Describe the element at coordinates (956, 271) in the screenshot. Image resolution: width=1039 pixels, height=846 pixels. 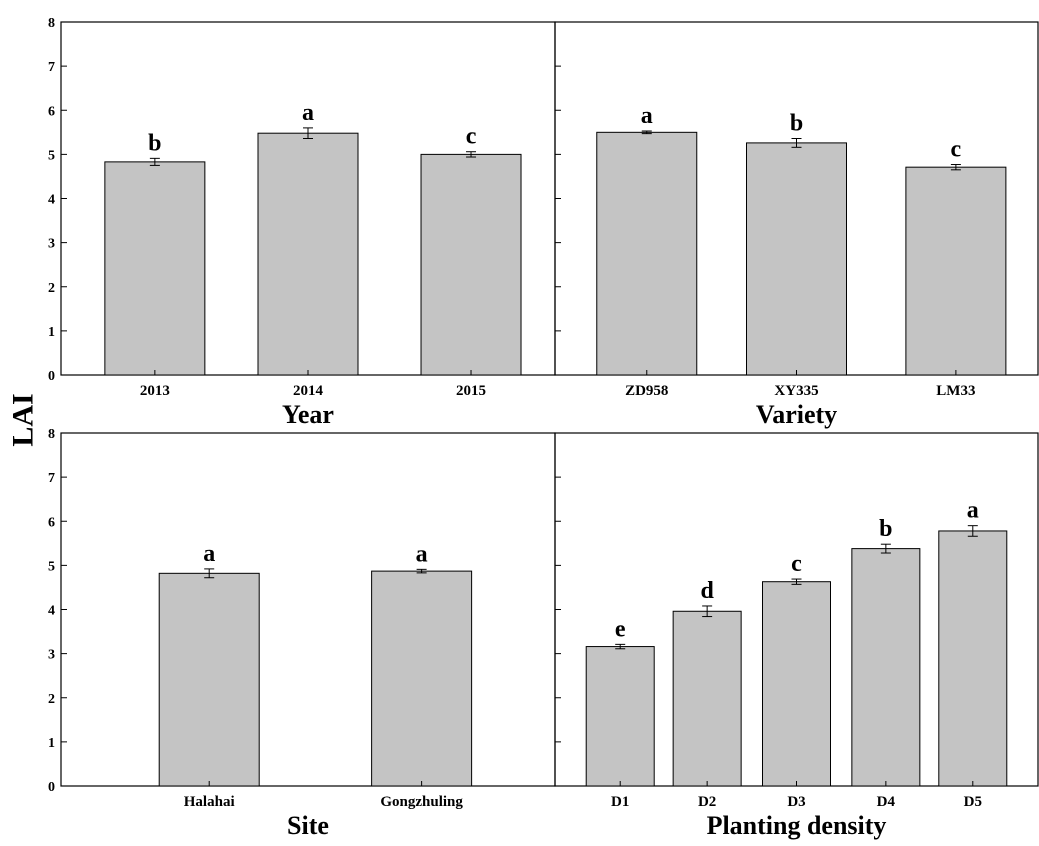
I see `bar-LM33` at that location.